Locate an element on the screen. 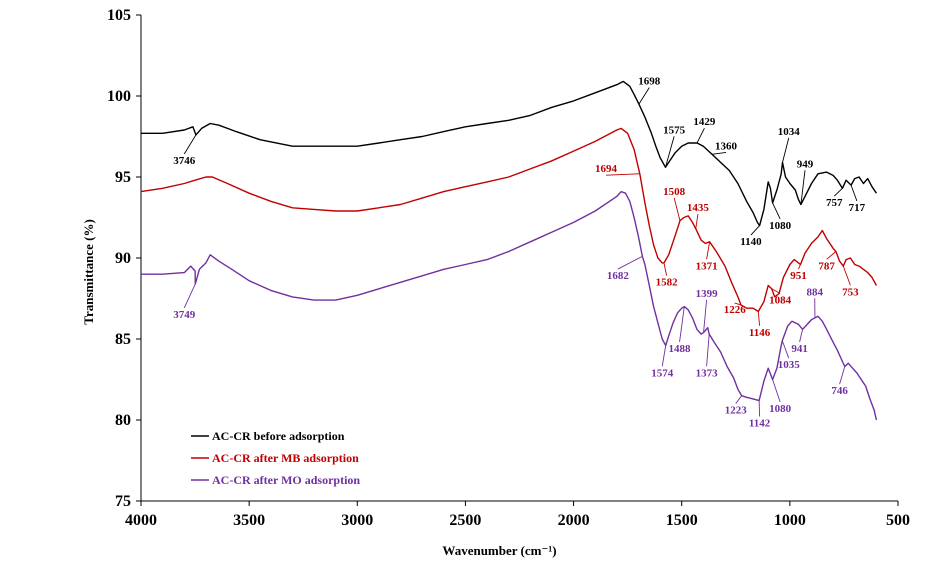 The image size is (947, 576). y-ticks: 75 80 85 90 95 100 105 is located at coordinates (124, 258).